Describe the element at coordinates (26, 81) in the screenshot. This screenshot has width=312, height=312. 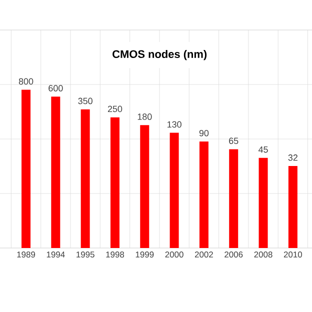
I see `data-label: 800` at that location.